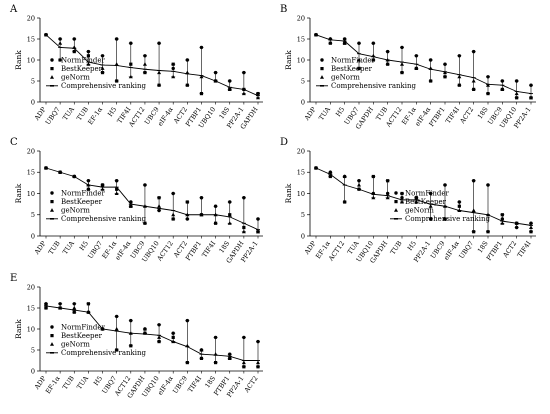  Describe the element at coordinates (353, 60) in the screenshot. I see `legend-label: NormFinder` at that location.